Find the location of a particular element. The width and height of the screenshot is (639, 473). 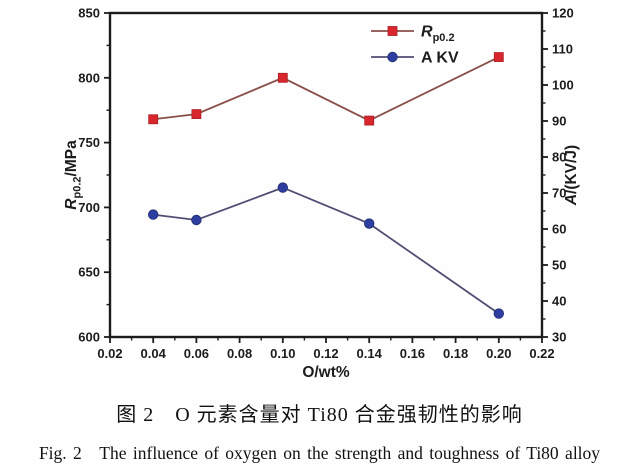

svg-text: 700 is located at coordinates (89, 207).